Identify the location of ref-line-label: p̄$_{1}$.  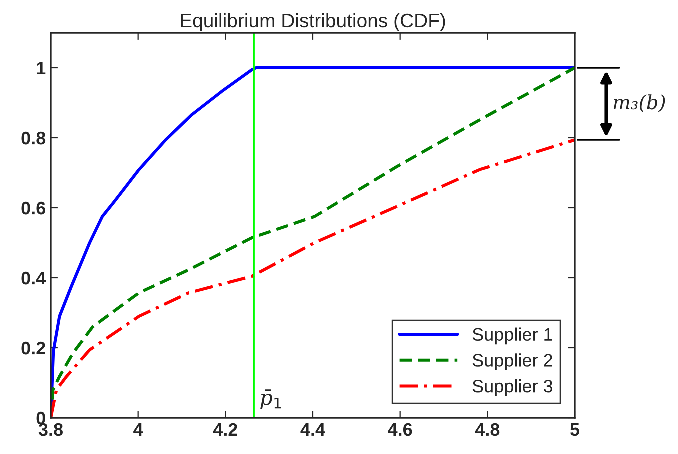
(271, 400).